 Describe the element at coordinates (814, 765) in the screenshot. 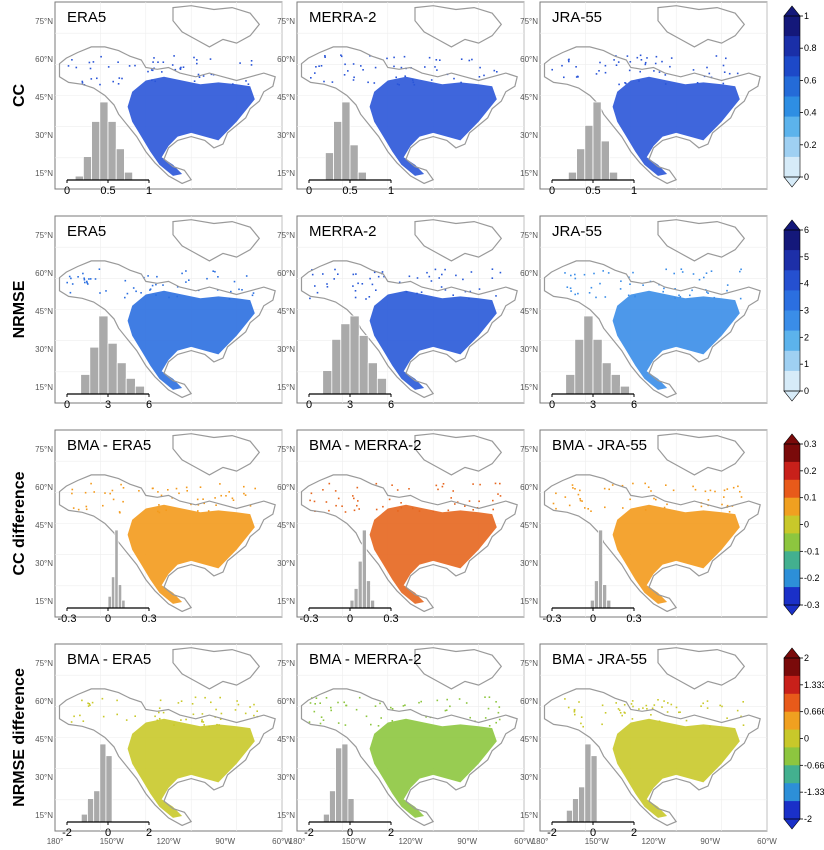

I see `colorbar-tick-label: -0.666` at that location.